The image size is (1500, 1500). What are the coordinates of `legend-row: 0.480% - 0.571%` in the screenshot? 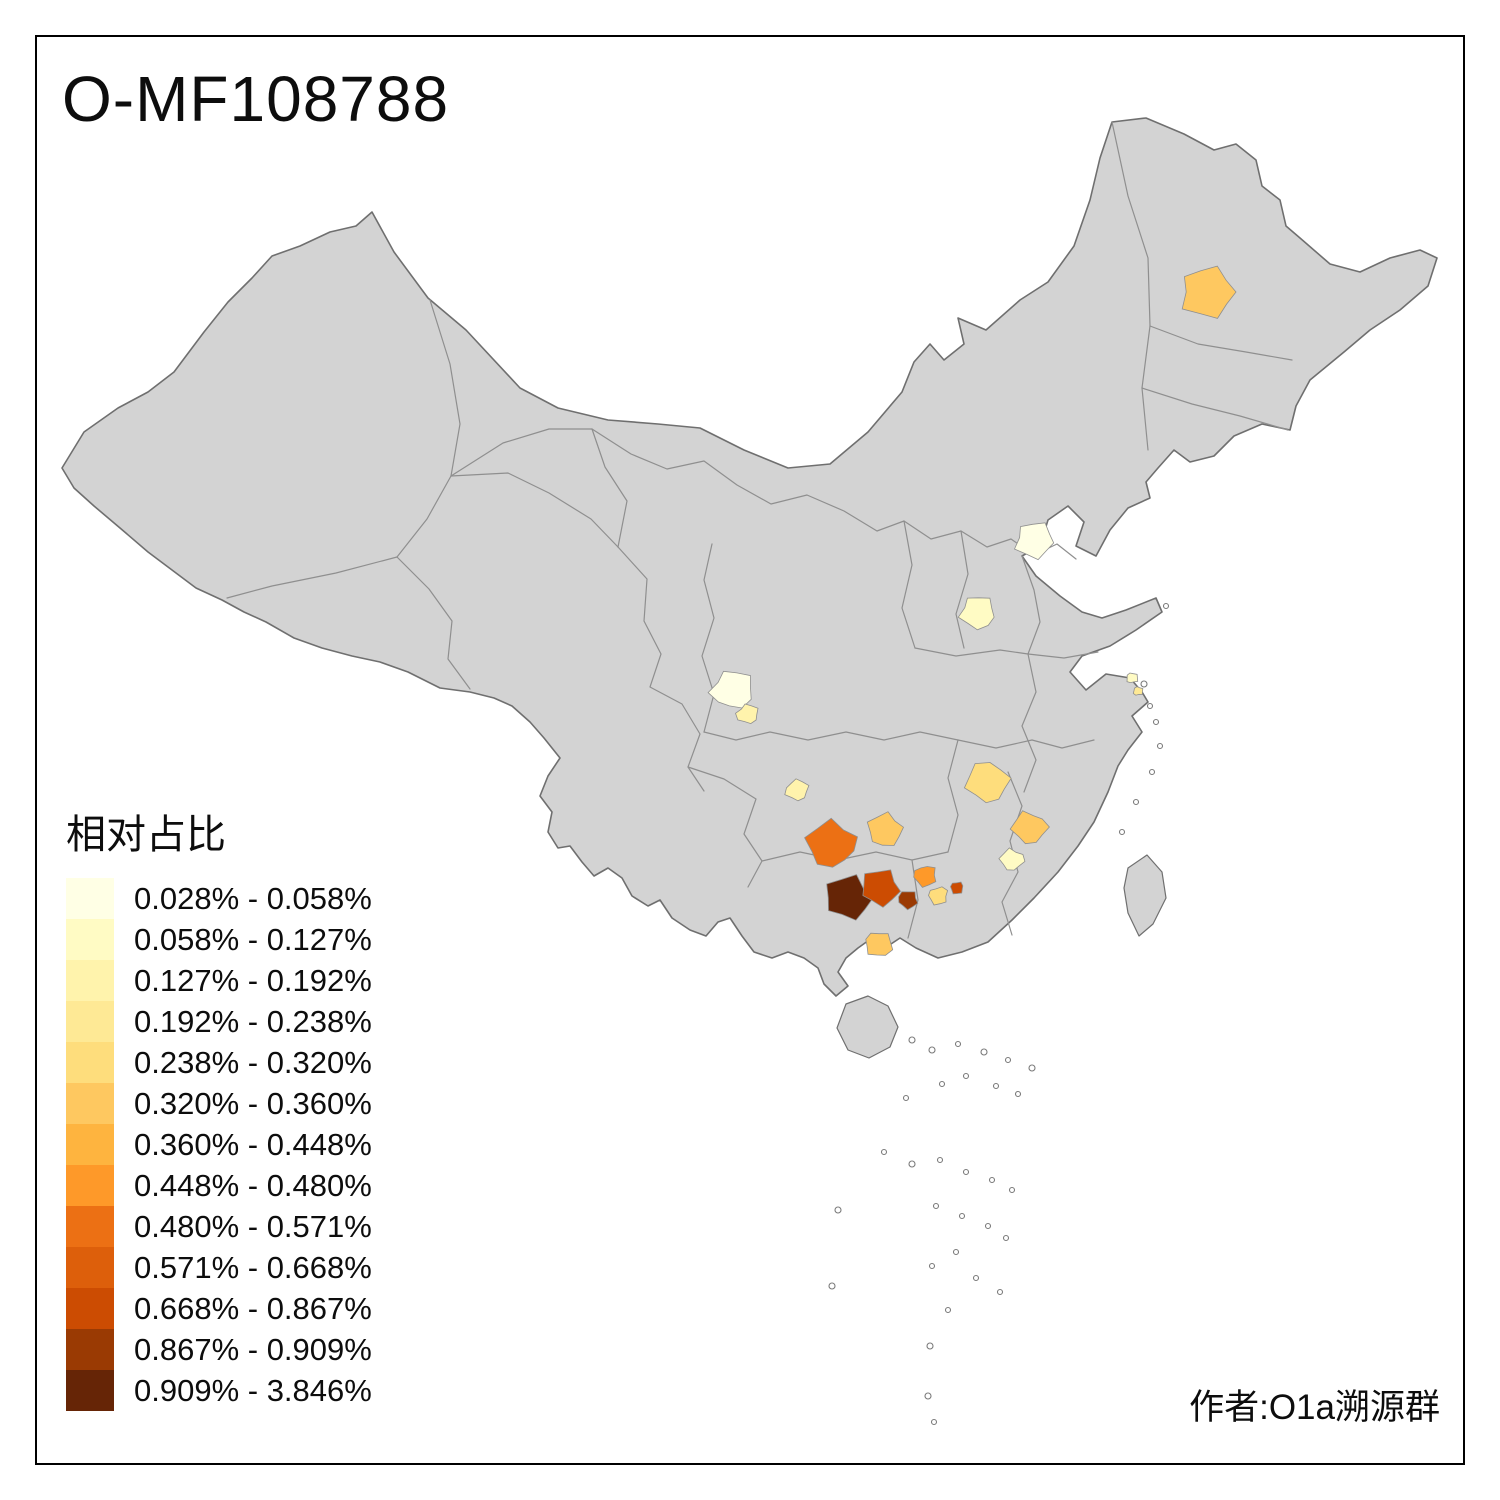 It's located at (219, 1226).